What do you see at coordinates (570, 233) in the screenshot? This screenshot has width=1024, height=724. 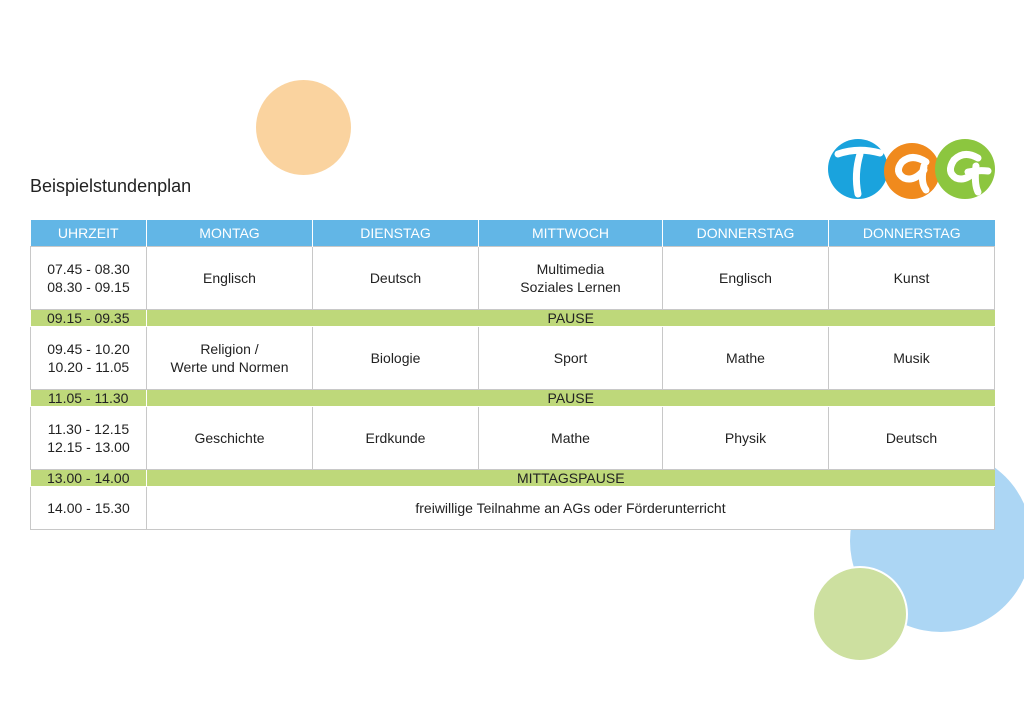 I see `header-mittwoch: MITTWOCH` at bounding box center [570, 233].